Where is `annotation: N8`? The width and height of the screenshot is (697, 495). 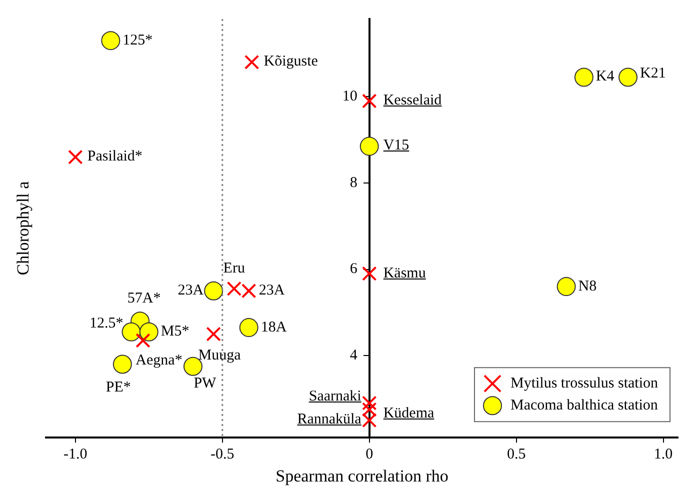
annotation: N8 is located at coordinates (587, 287).